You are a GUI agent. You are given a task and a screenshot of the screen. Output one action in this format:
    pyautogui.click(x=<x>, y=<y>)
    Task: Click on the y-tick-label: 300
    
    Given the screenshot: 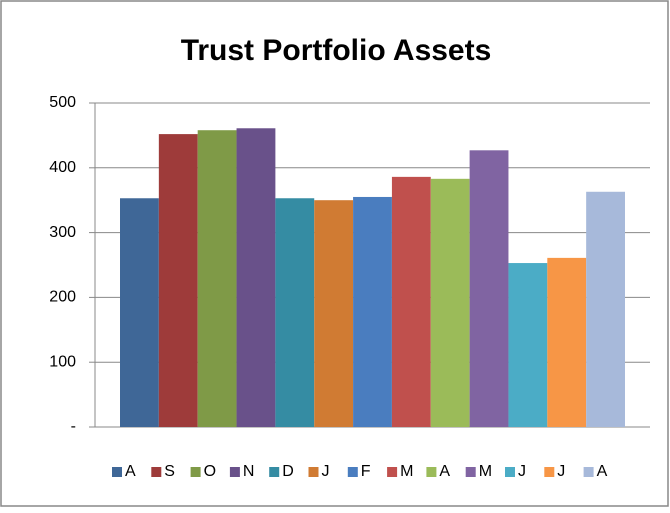 What is the action you would take?
    pyautogui.click(x=62, y=232)
    